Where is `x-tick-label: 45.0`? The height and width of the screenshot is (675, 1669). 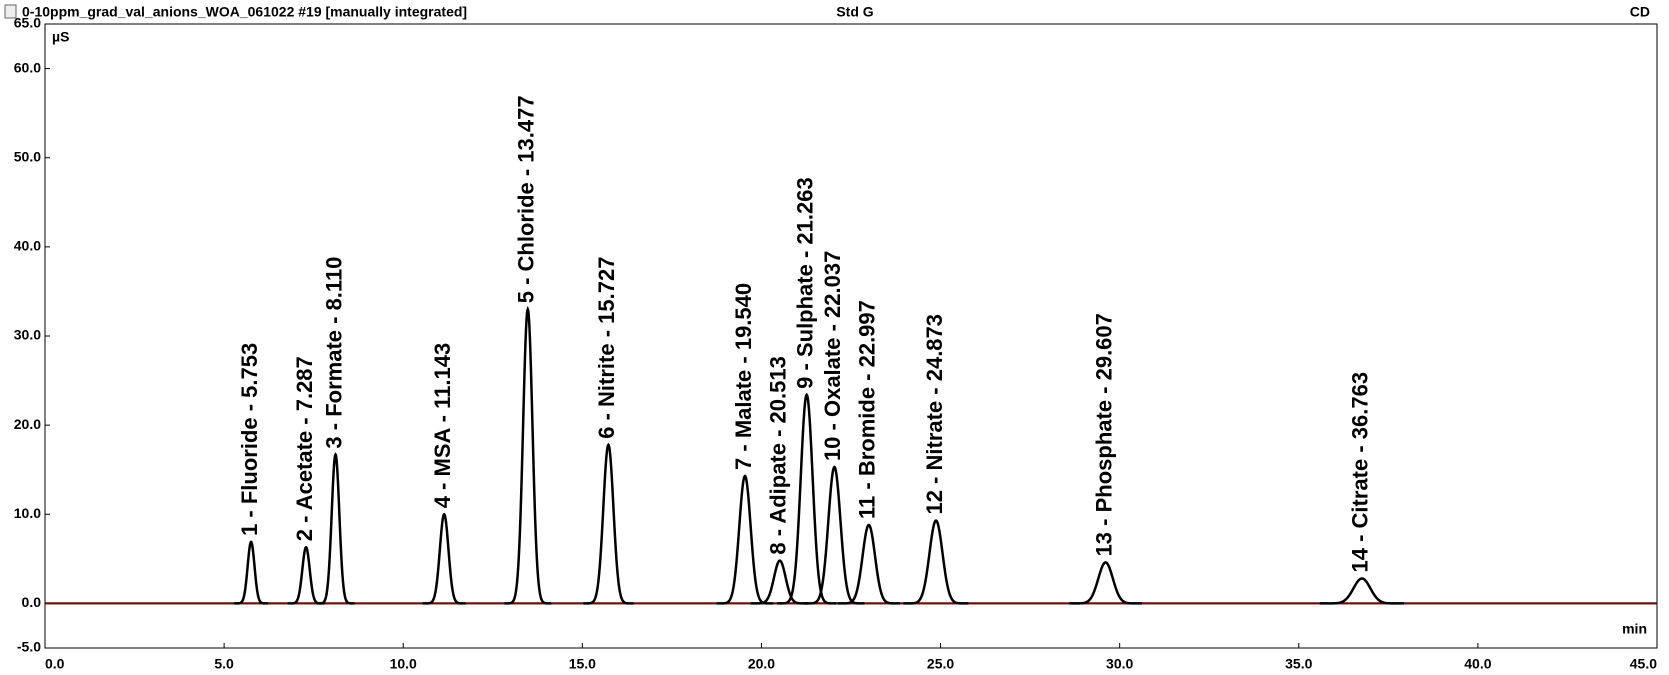 x-tick-label: 45.0 is located at coordinates (1643, 664).